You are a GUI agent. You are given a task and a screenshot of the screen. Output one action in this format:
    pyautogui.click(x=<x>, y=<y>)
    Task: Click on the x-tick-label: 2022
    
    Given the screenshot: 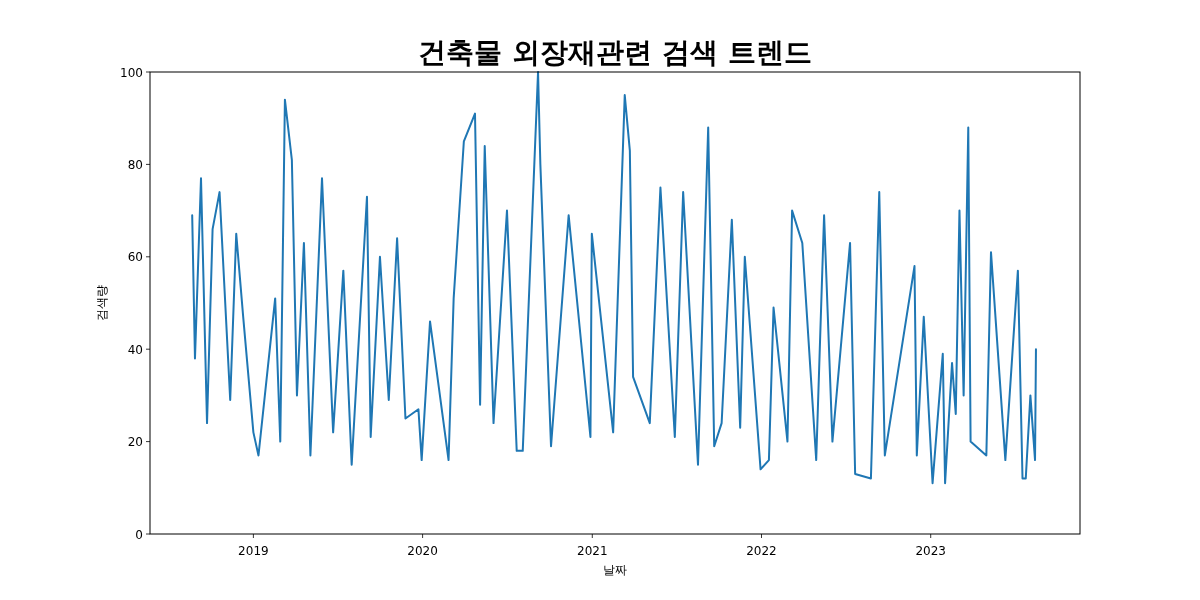 What is the action you would take?
    pyautogui.click(x=761, y=551)
    